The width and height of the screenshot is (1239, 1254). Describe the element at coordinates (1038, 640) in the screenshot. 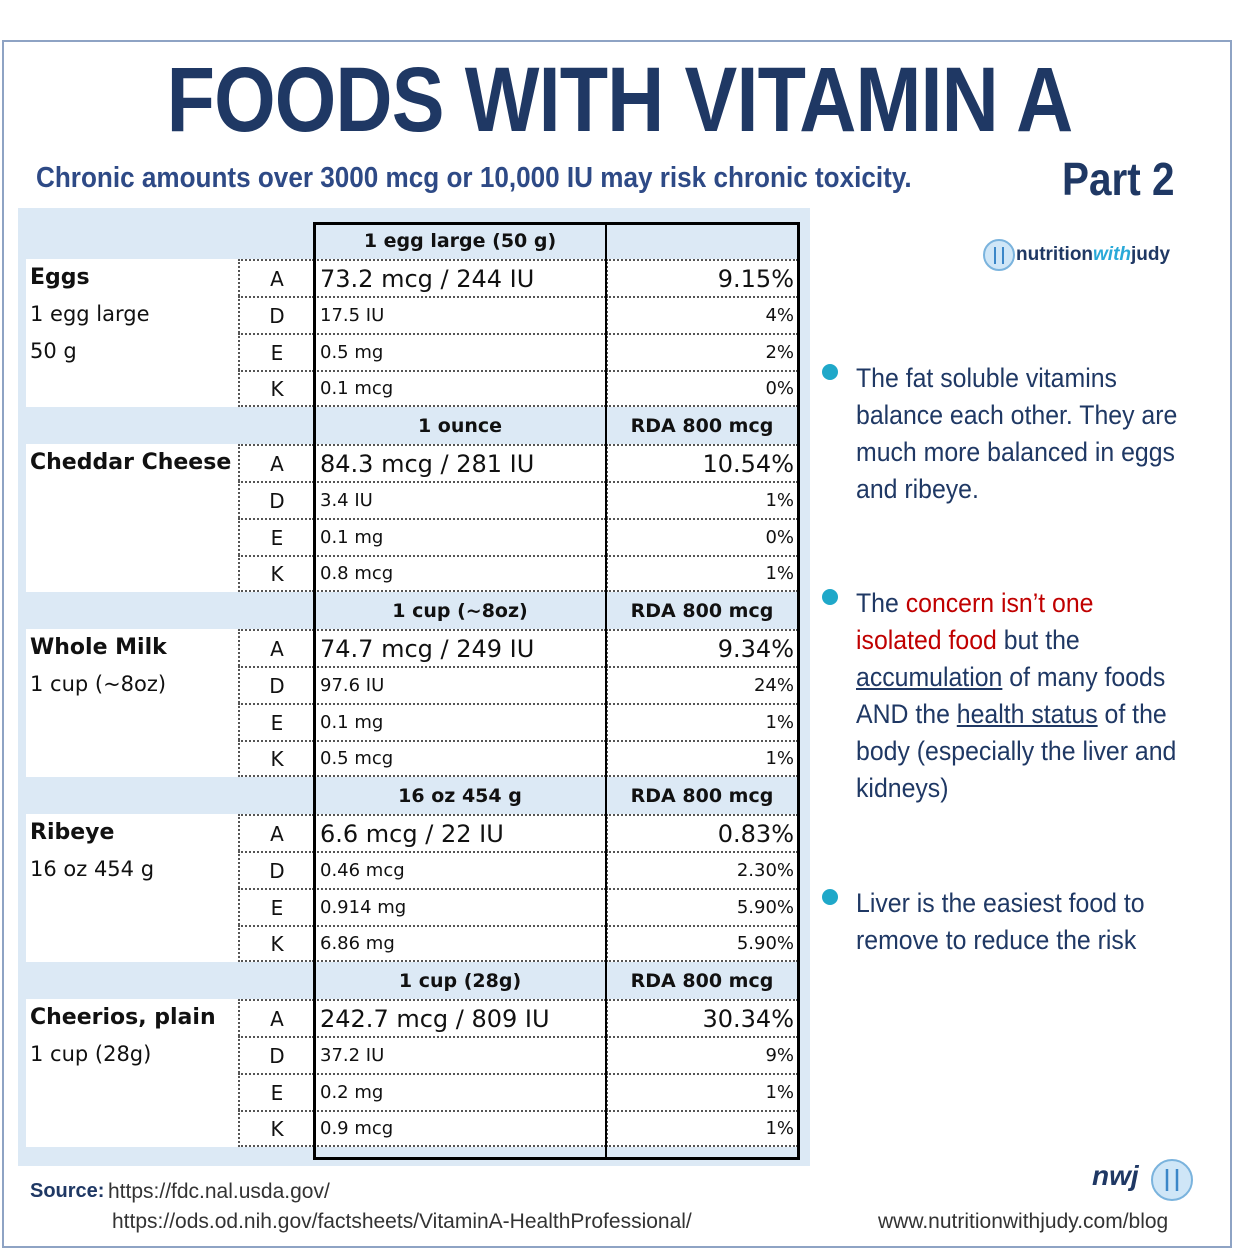

I see `bullet-segment: but the` at that location.